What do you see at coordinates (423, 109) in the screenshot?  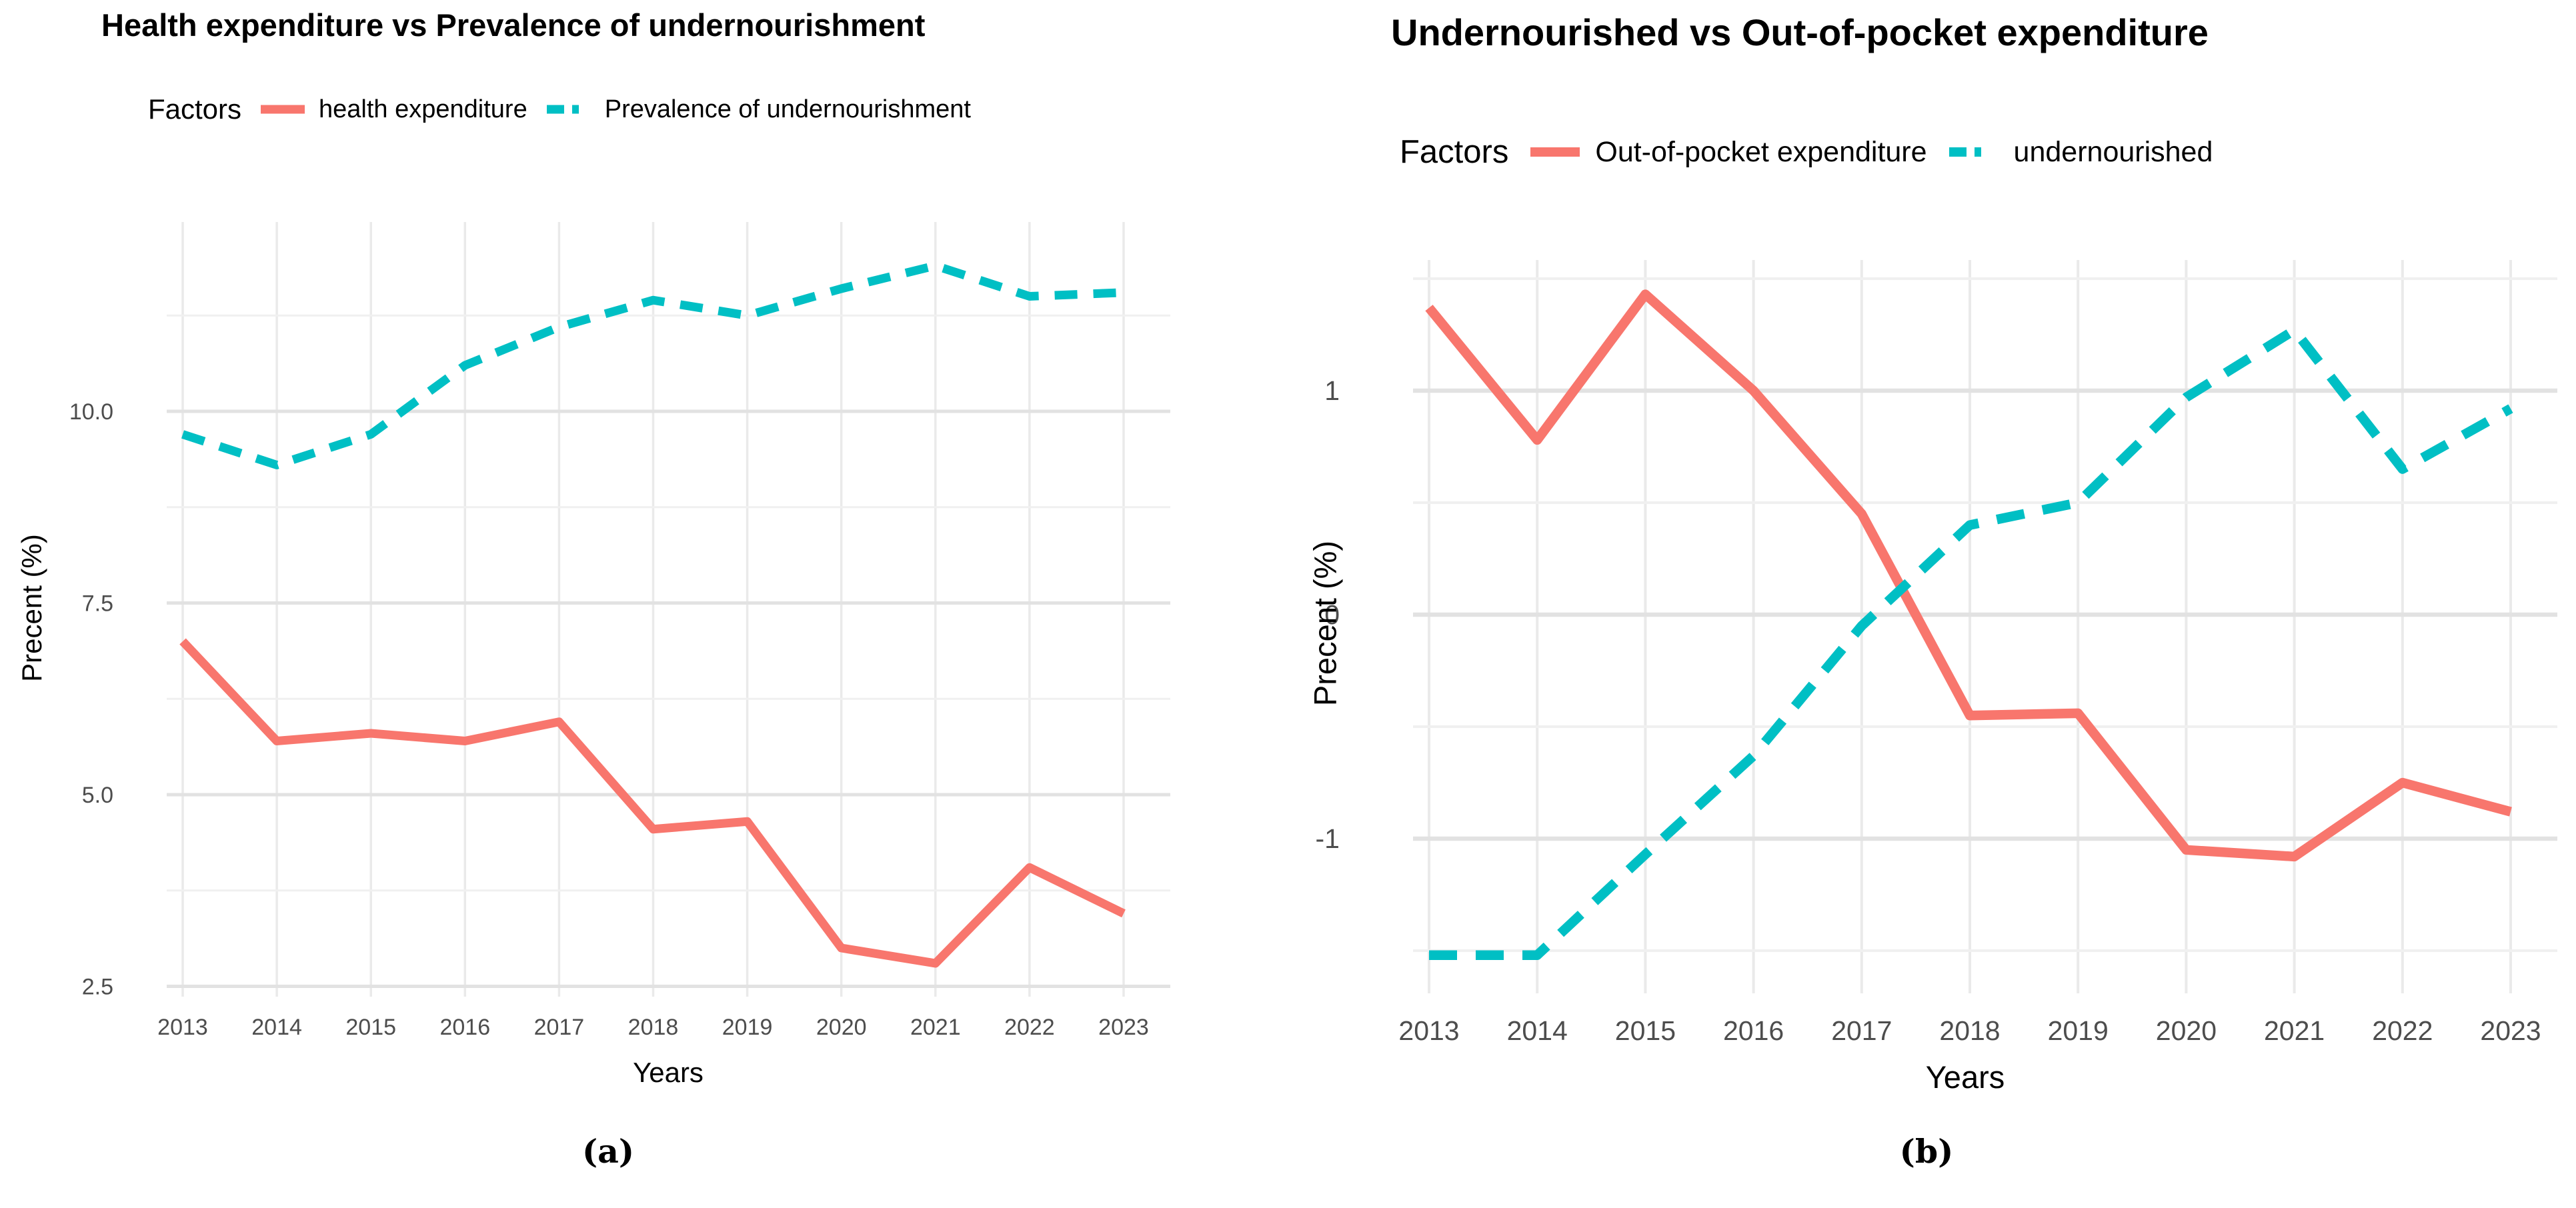 I see `legend-label: health expenditure` at bounding box center [423, 109].